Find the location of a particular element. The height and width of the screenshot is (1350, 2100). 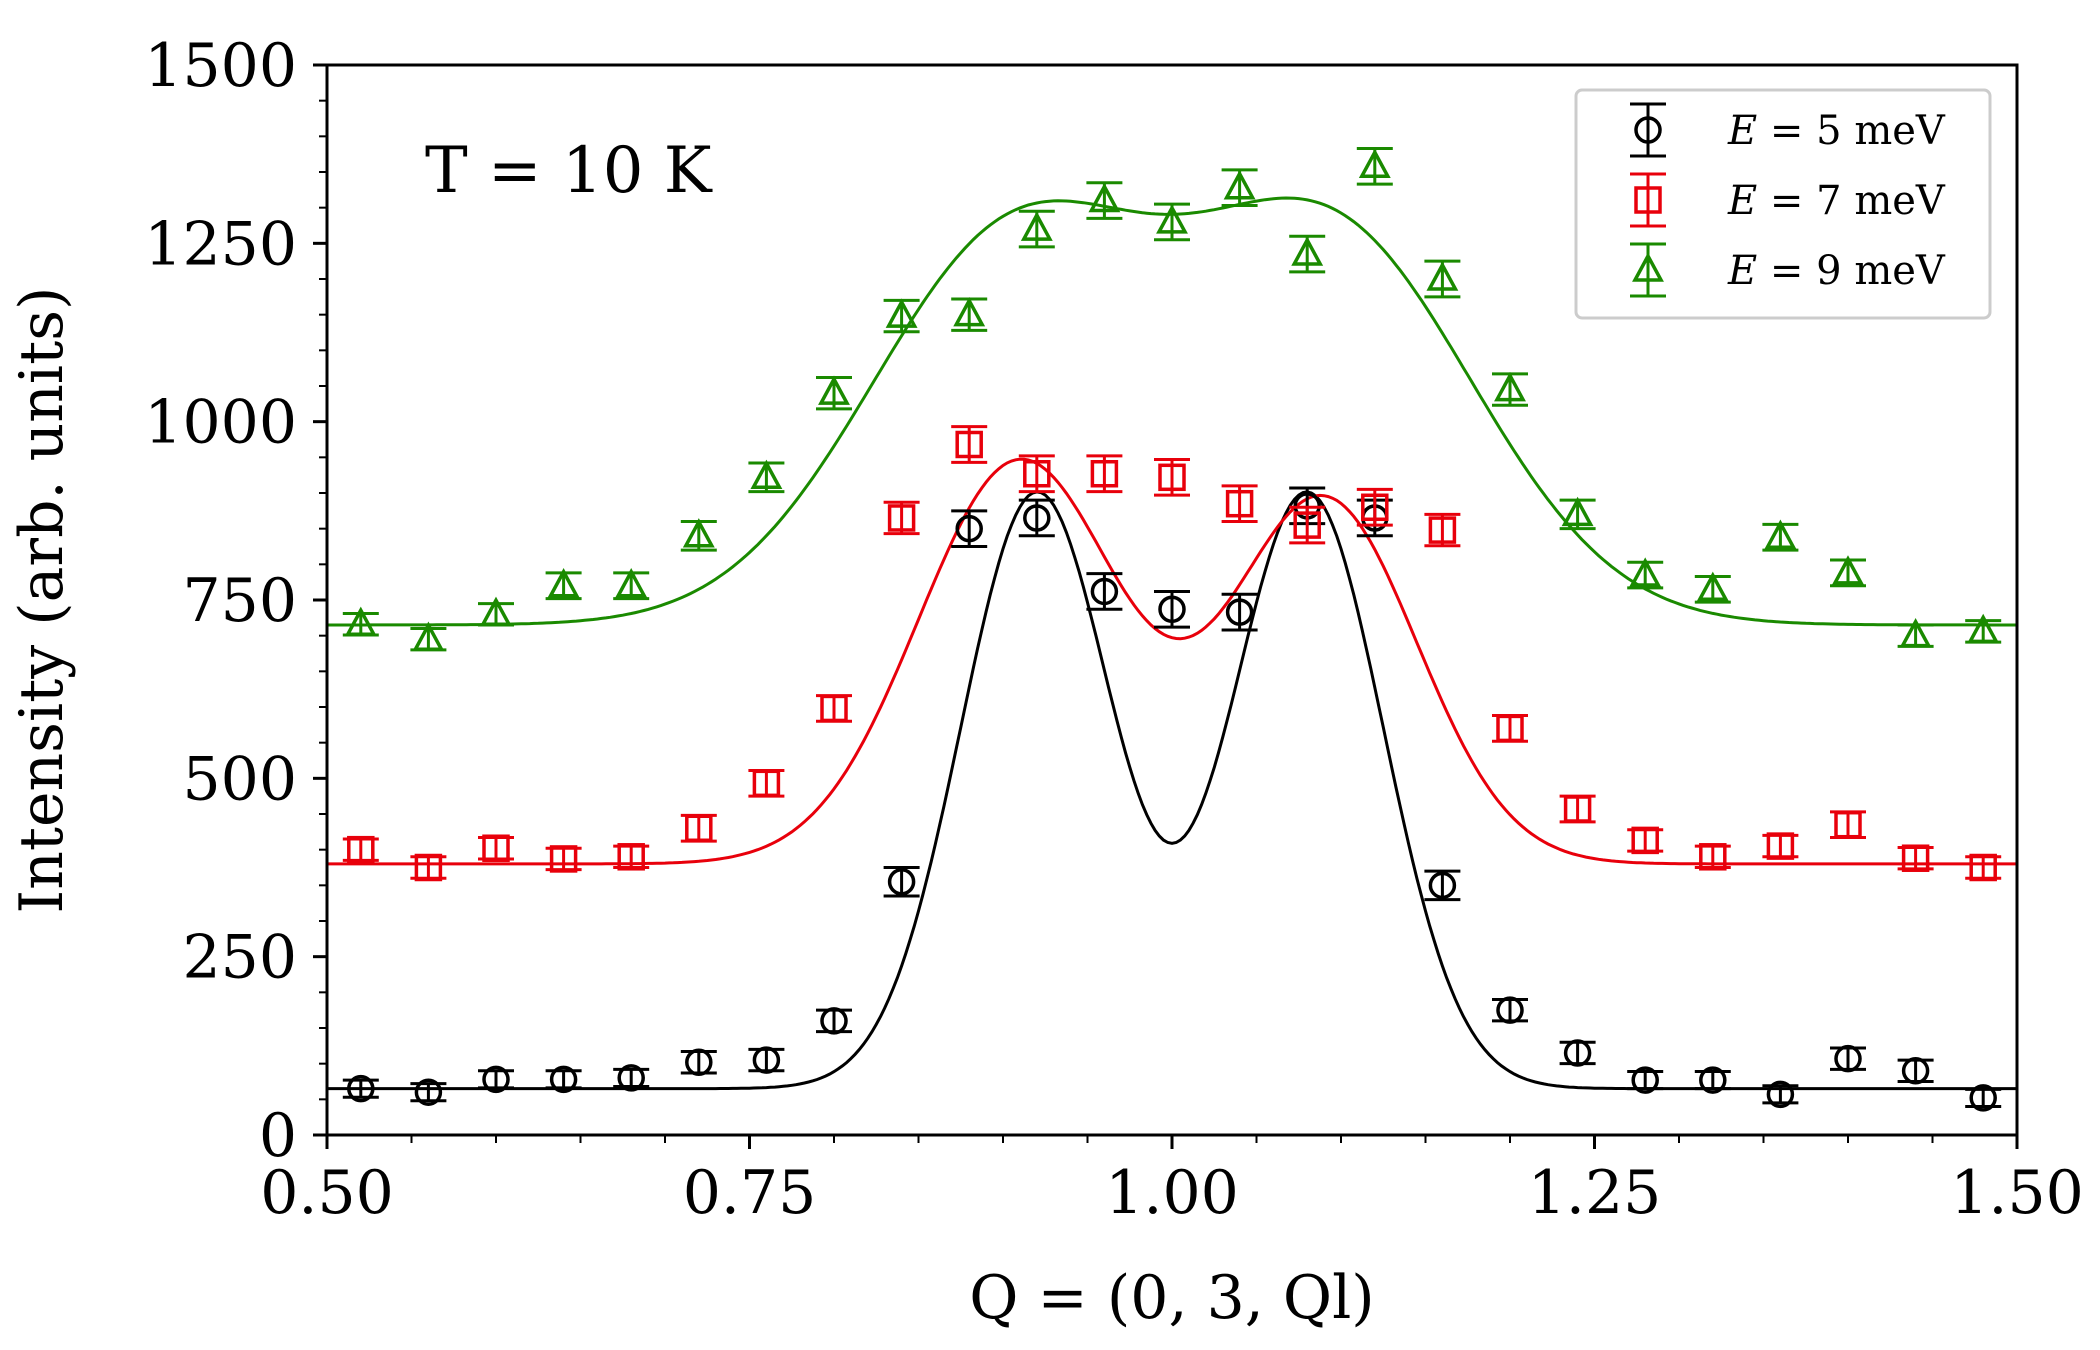

y-axis-label: Intensity (arb. units) is located at coordinates (42, 600).